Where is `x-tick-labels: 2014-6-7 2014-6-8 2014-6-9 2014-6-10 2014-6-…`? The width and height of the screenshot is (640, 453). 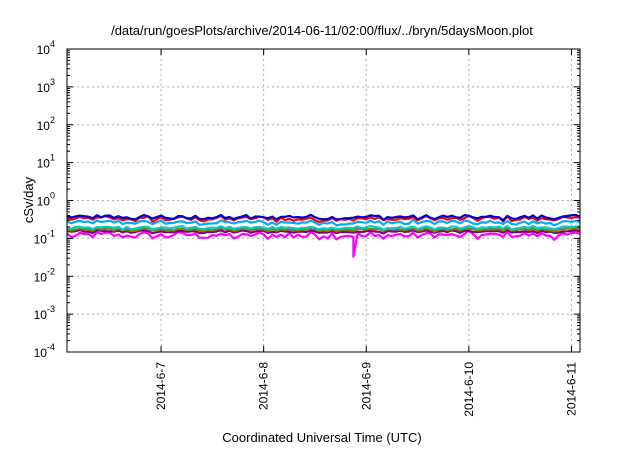 x-tick-labels: 2014-6-7 2014-6-8 2014-6-9 2014-6-10 2014-6-… is located at coordinates (366, 389).